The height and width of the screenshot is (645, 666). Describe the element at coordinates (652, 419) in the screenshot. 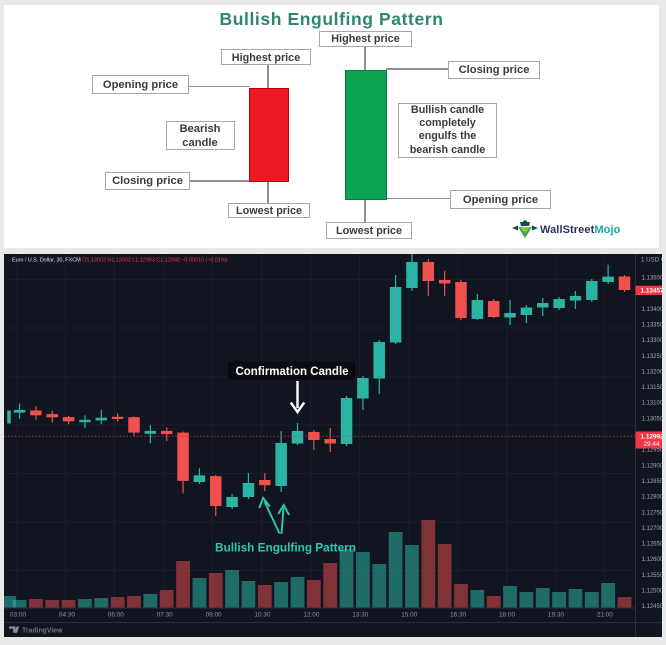

I see `svg-text: 1.13050` at that location.